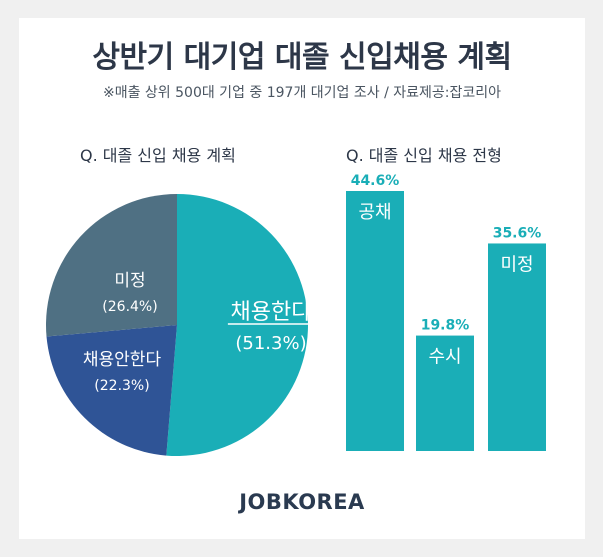 This screenshot has width=603, height=557. Describe the element at coordinates (302, 502) in the screenshot. I see `jobkorea-logo: JOBKOREA` at that location.